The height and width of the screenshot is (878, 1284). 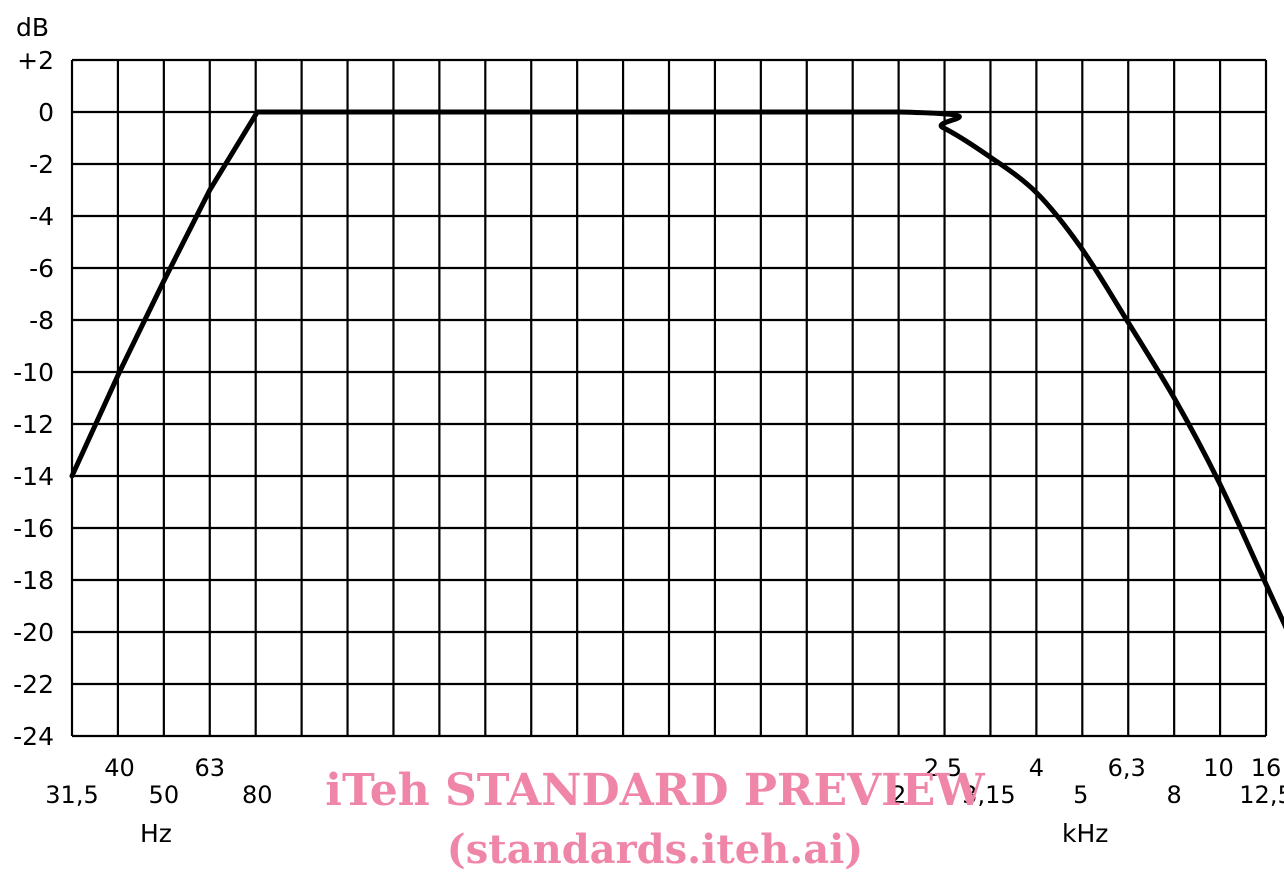 What do you see at coordinates (1127, 768) in the screenshot?
I see `x-tick-label-khz: 6,3` at bounding box center [1127, 768].